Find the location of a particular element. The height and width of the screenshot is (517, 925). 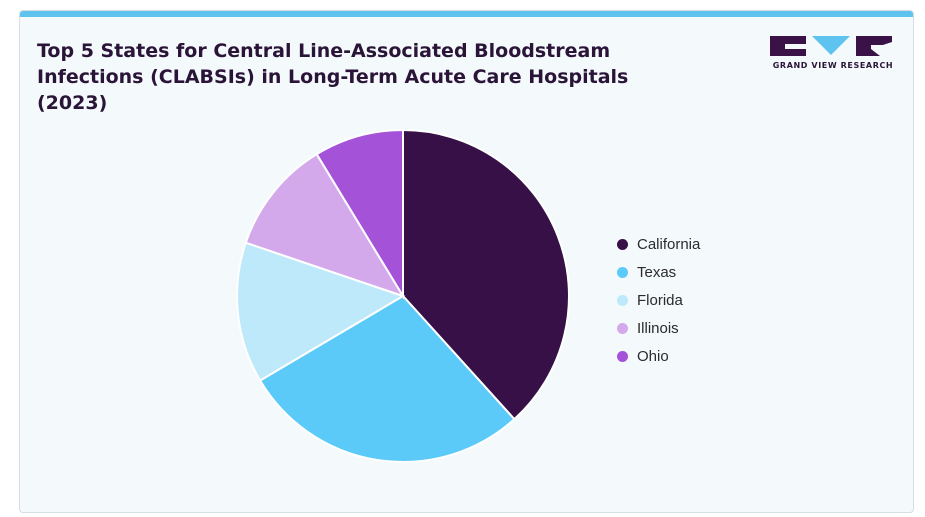

pie-slice-texas is located at coordinates (387, 378).